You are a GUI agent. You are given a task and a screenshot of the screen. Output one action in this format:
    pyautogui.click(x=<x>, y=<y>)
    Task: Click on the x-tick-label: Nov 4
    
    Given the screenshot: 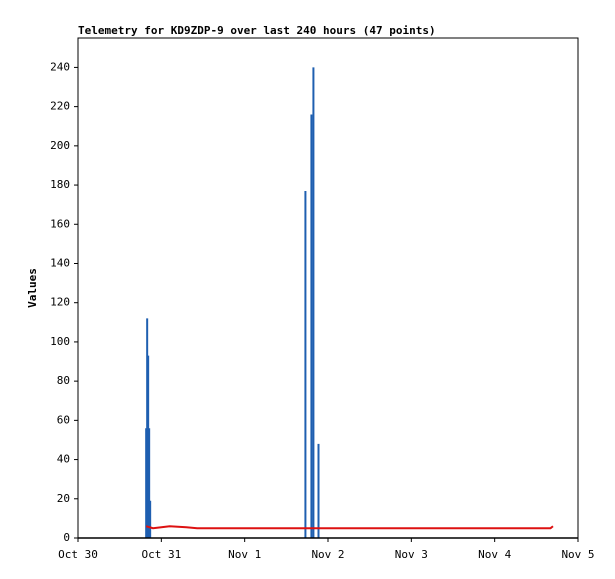 What is the action you would take?
    pyautogui.click(x=494, y=554)
    